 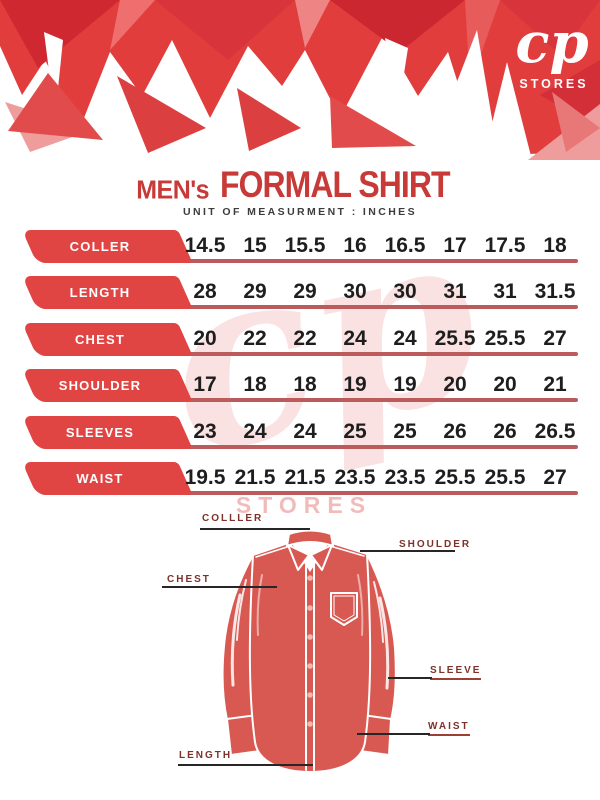 I want to click on shirt-highlights, so click(x=310, y=632).